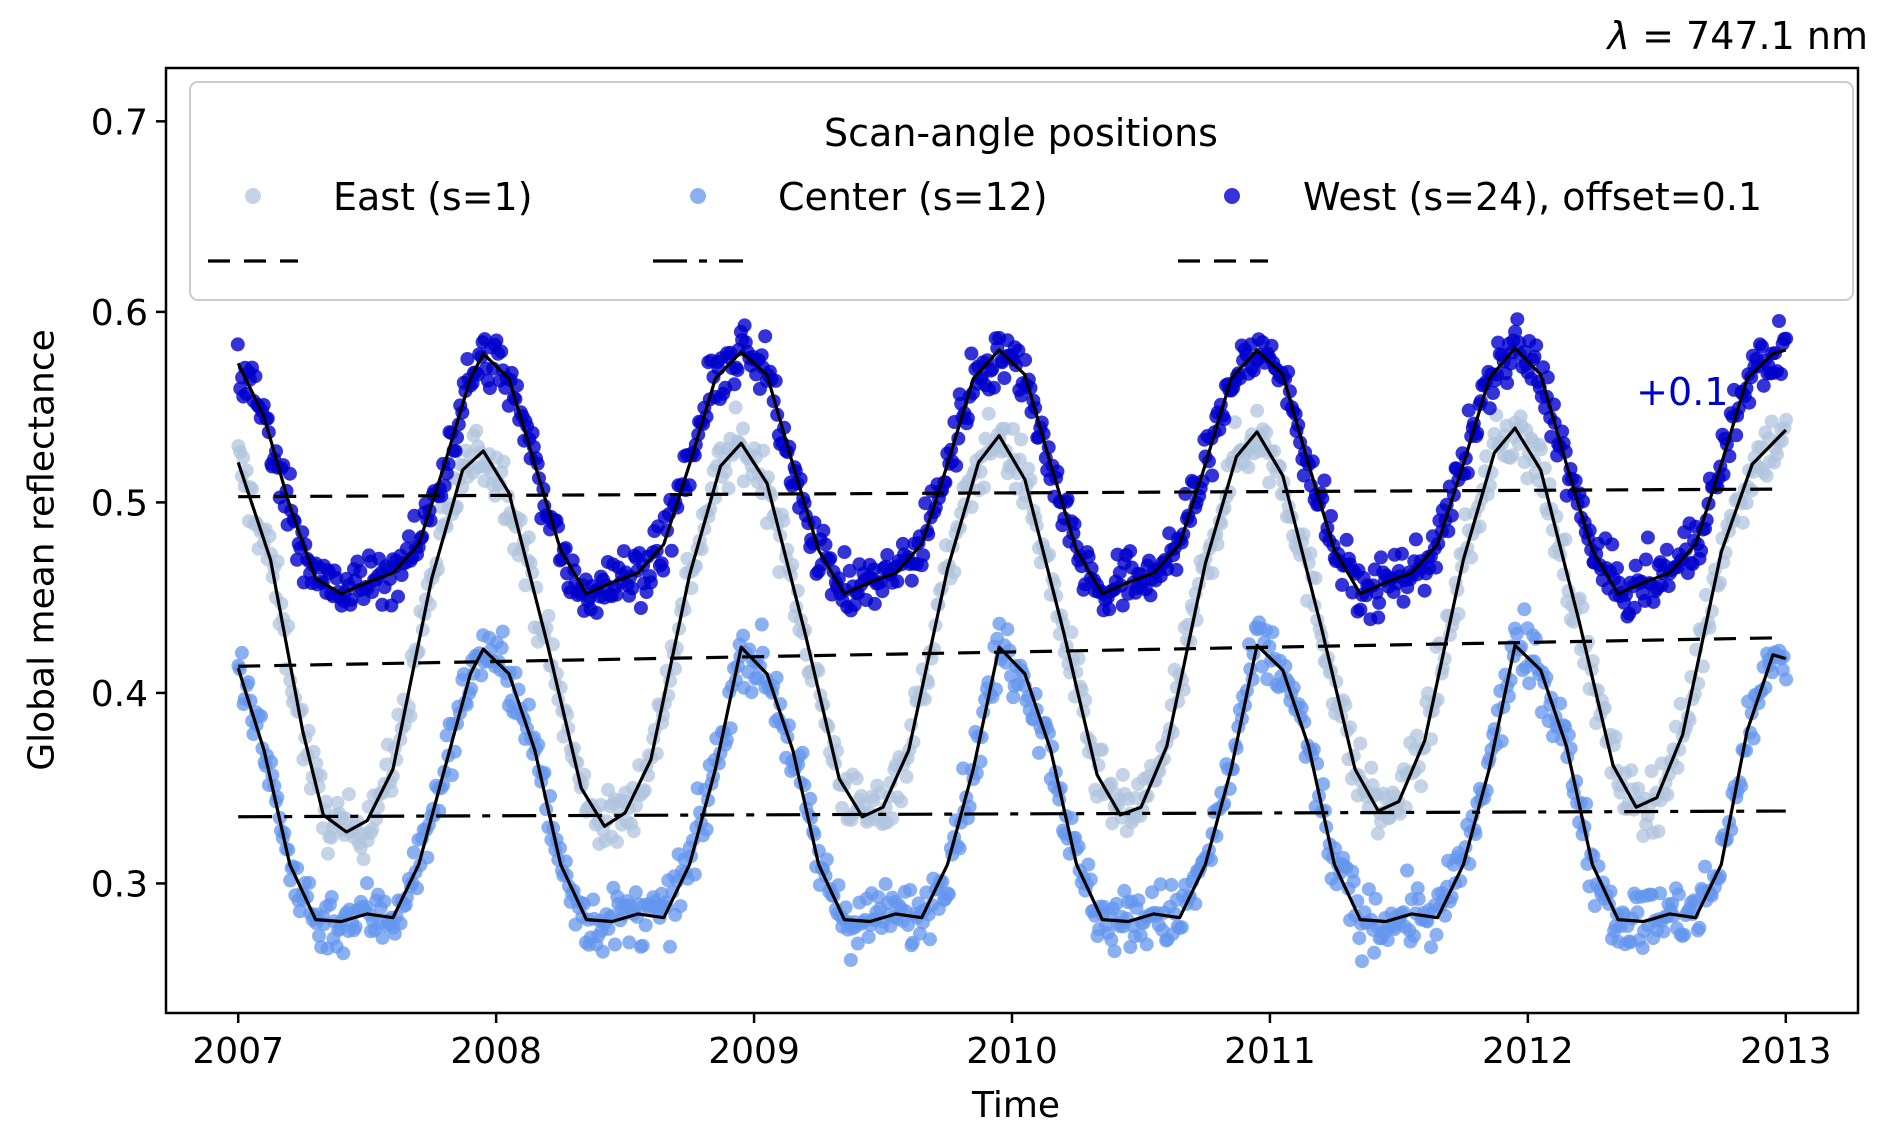 This screenshot has width=1892, height=1147. Describe the element at coordinates (698, 196) in the screenshot. I see `center-legend-marker` at that location.